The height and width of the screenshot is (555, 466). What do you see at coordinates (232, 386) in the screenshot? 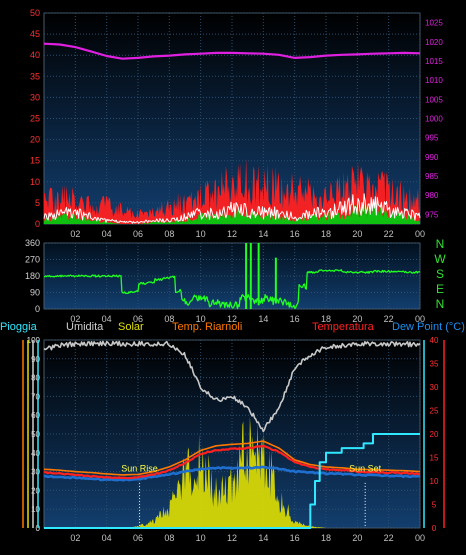
I see `humidity-series` at bounding box center [232, 386].